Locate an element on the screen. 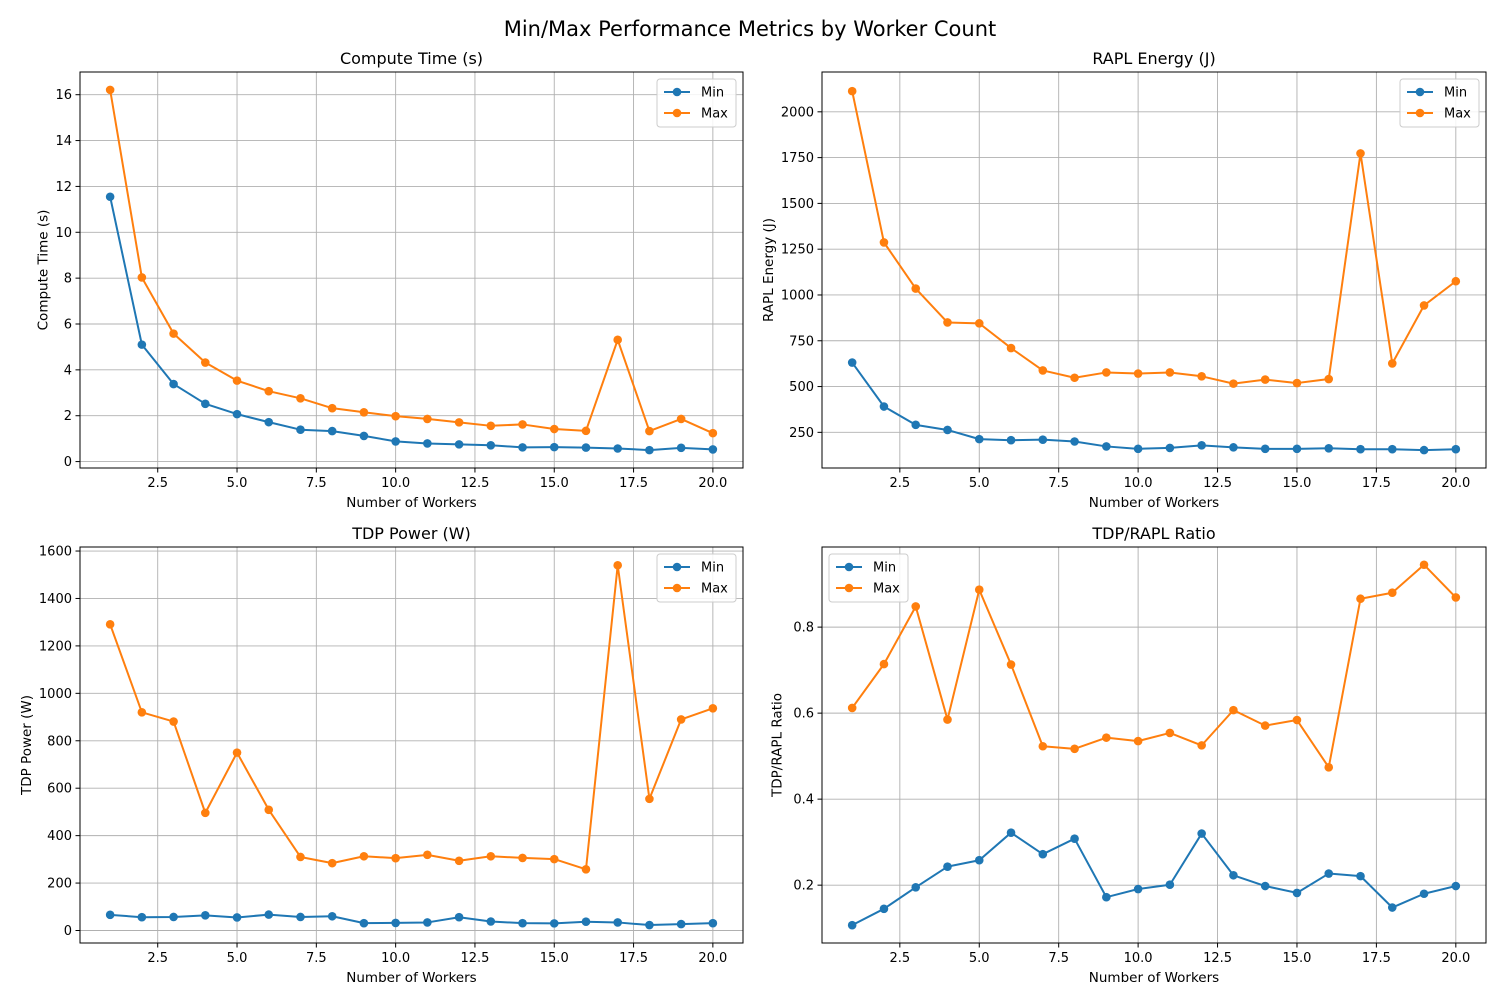 The width and height of the screenshot is (1500, 1000). tdp-power-y-tick-label: 400 is located at coordinates (59, 836).